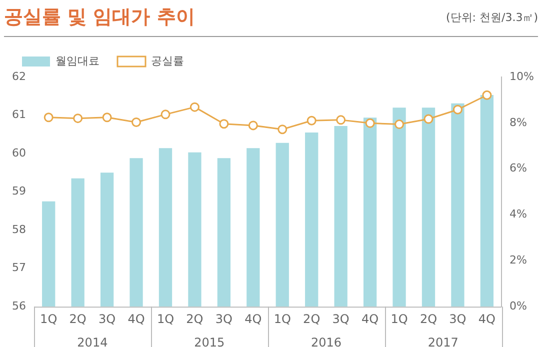  What do you see at coordinates (19, 191) in the screenshot?
I see `y-tick-label: 59` at bounding box center [19, 191].